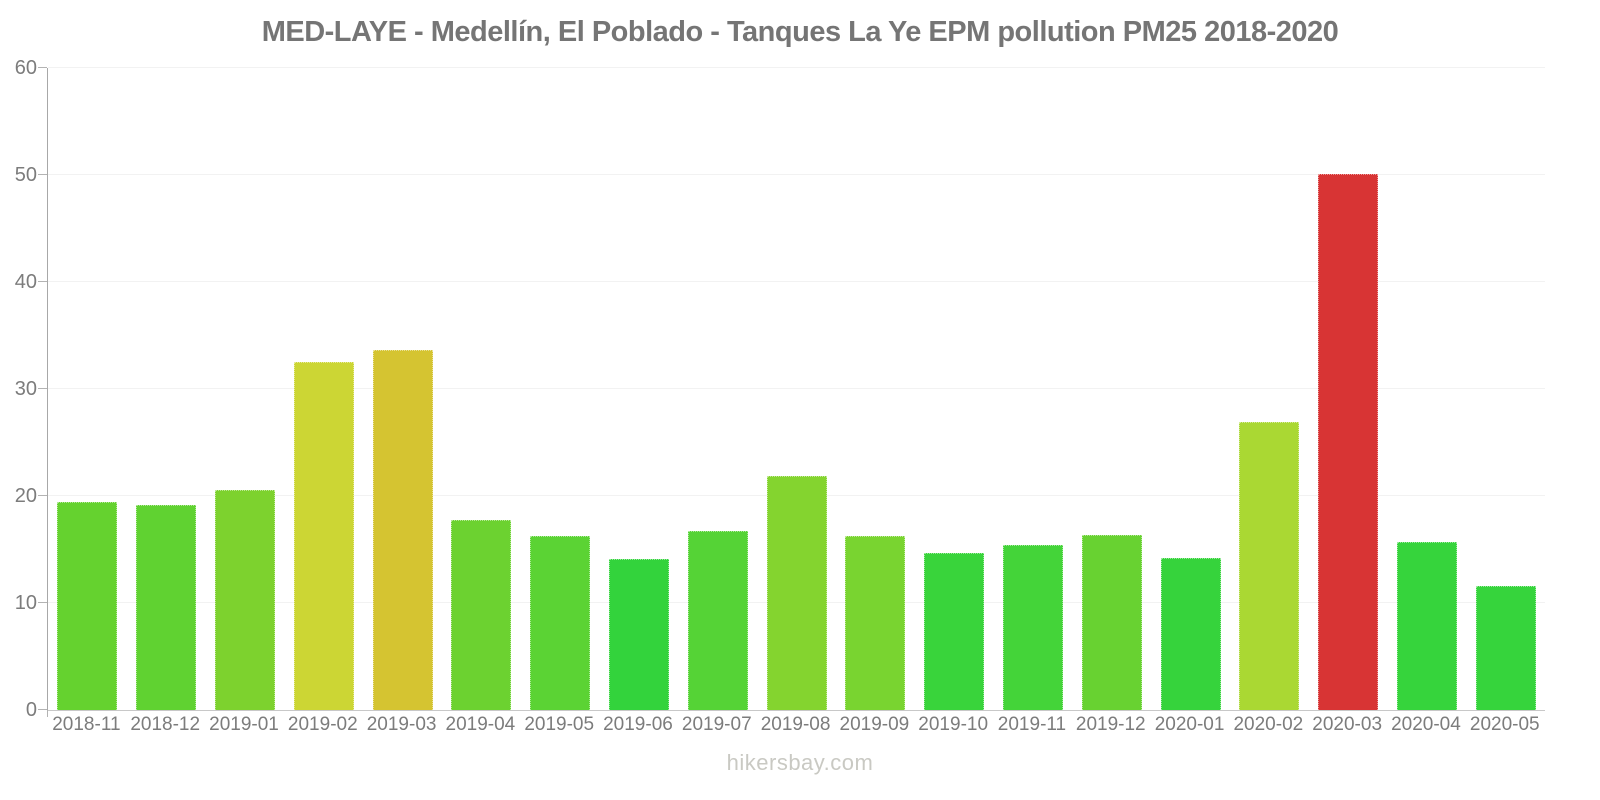 The width and height of the screenshot is (1600, 800). I want to click on y-tick-label-0: 0, so click(31, 710).